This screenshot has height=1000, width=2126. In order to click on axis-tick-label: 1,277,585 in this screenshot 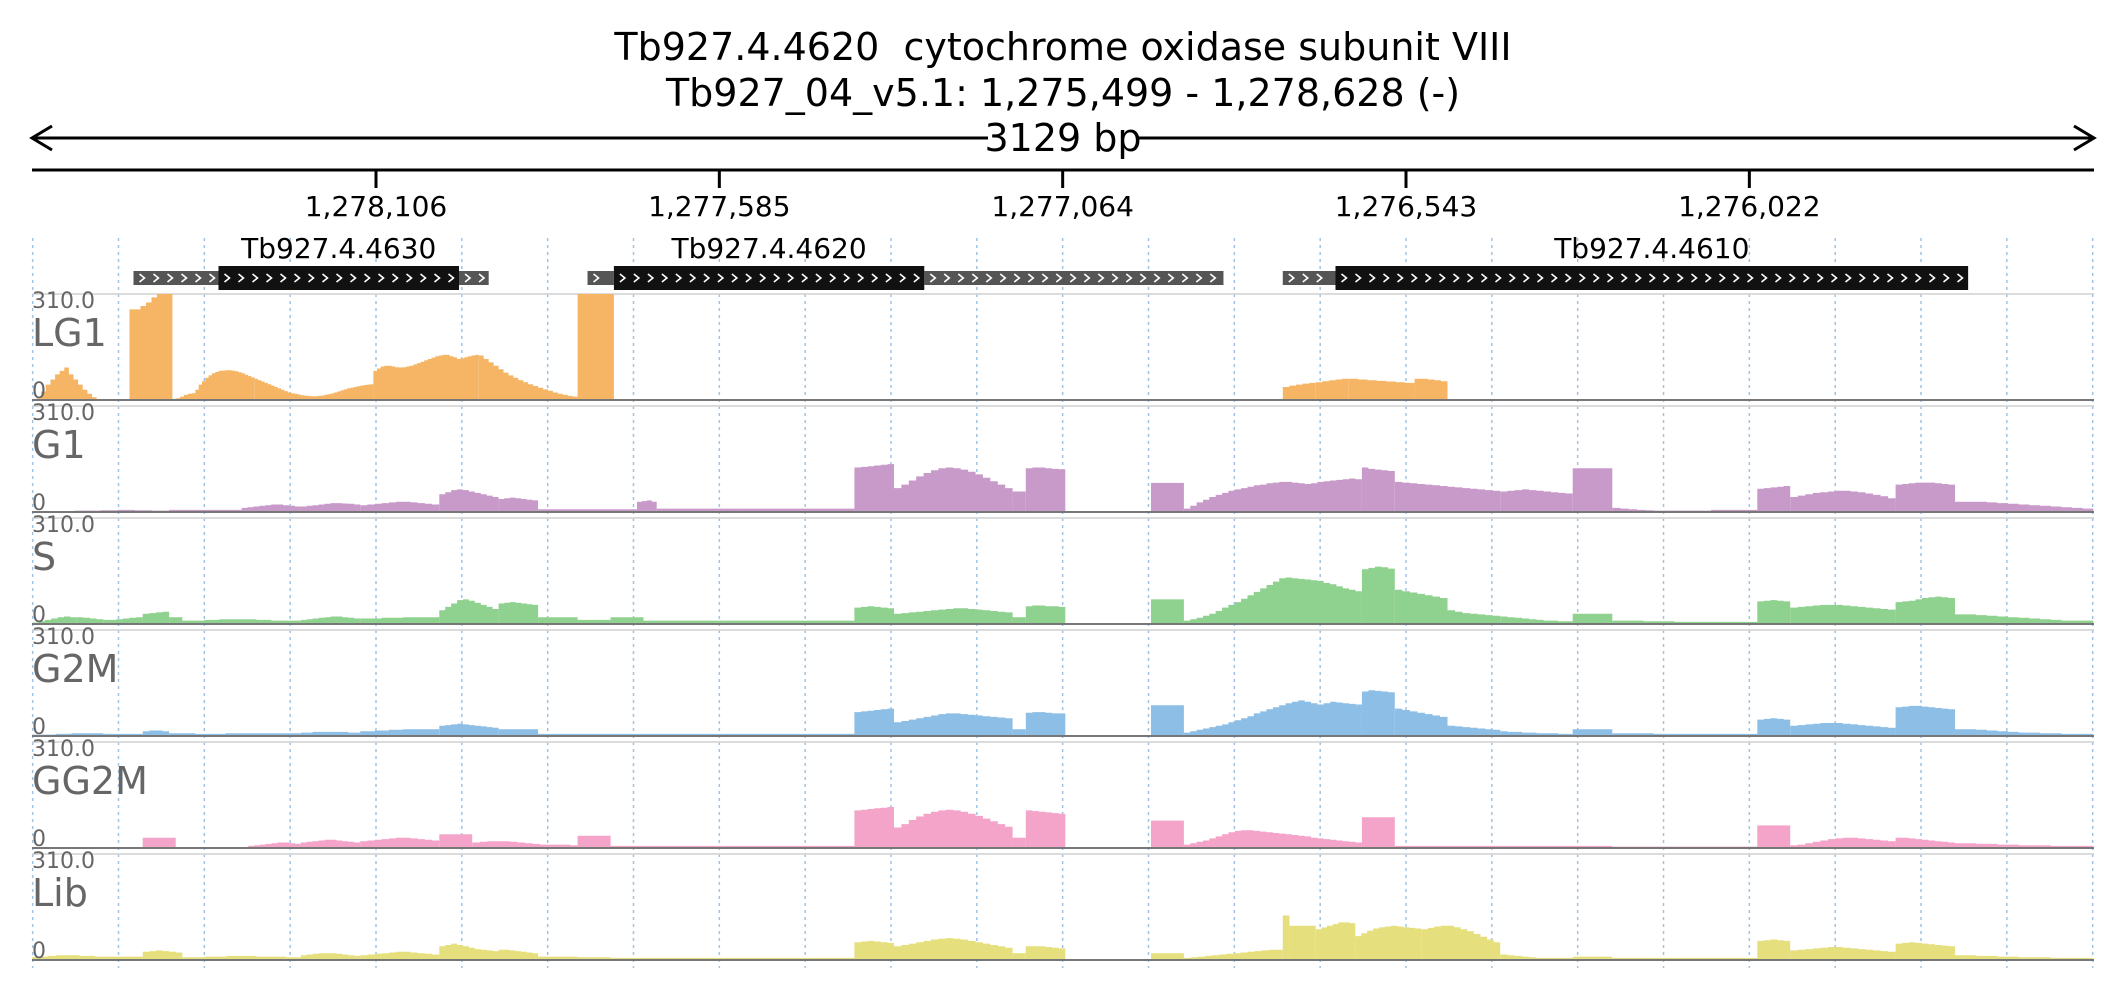, I will do `click(719, 206)`.